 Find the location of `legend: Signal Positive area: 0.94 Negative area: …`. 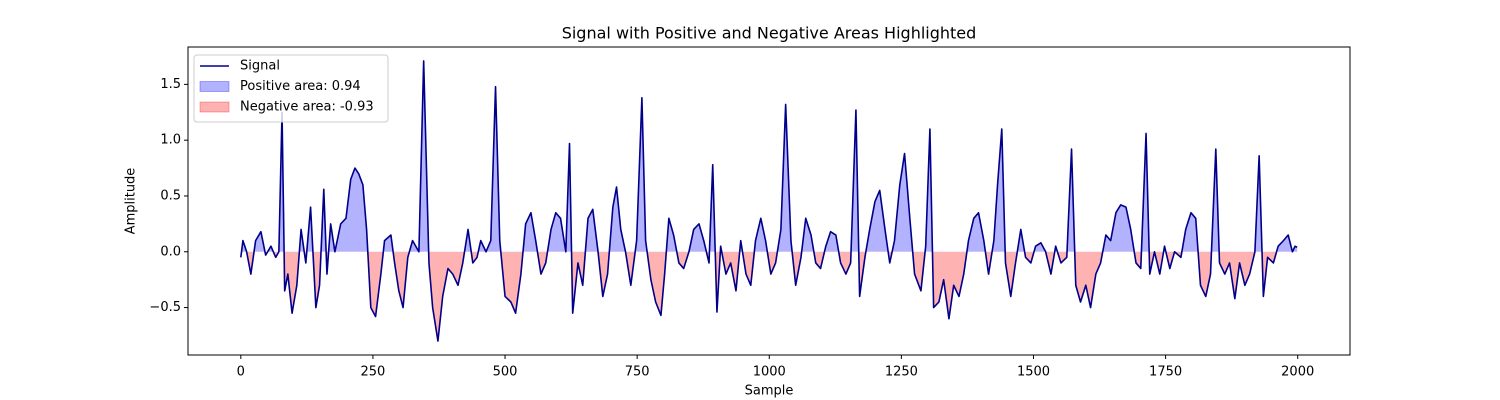

legend: Signal Positive area: 0.94 Negative area: … is located at coordinates (291, 88).